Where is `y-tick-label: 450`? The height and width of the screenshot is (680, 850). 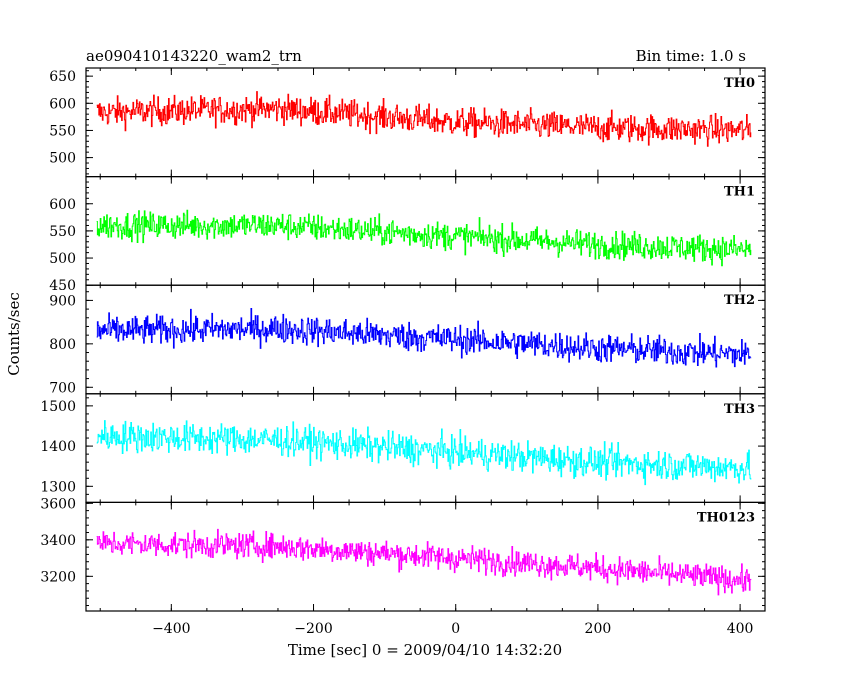 y-tick-label: 450 is located at coordinates (62, 286).